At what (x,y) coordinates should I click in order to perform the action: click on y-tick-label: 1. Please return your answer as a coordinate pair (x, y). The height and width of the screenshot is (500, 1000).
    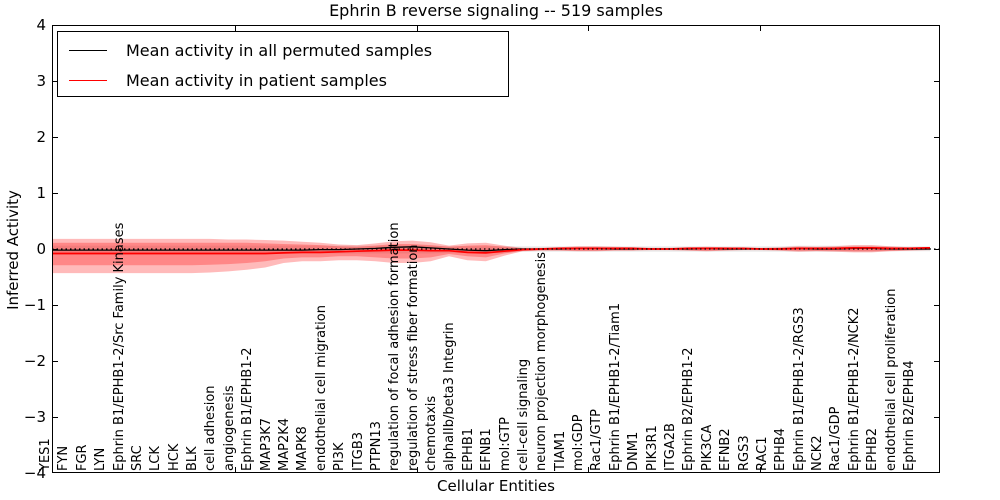
    Looking at the image, I should click on (41, 193).